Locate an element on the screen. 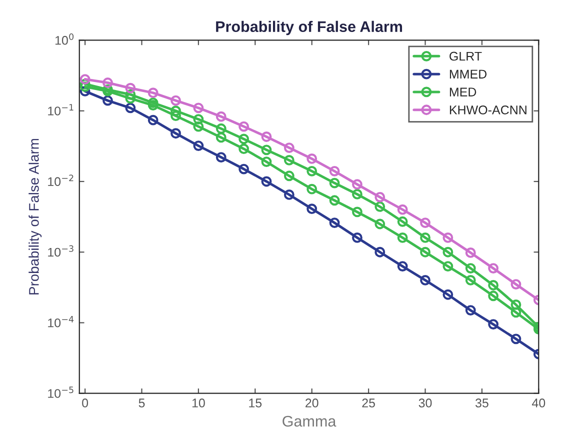  x-axis-title: Gamma is located at coordinates (309, 421).